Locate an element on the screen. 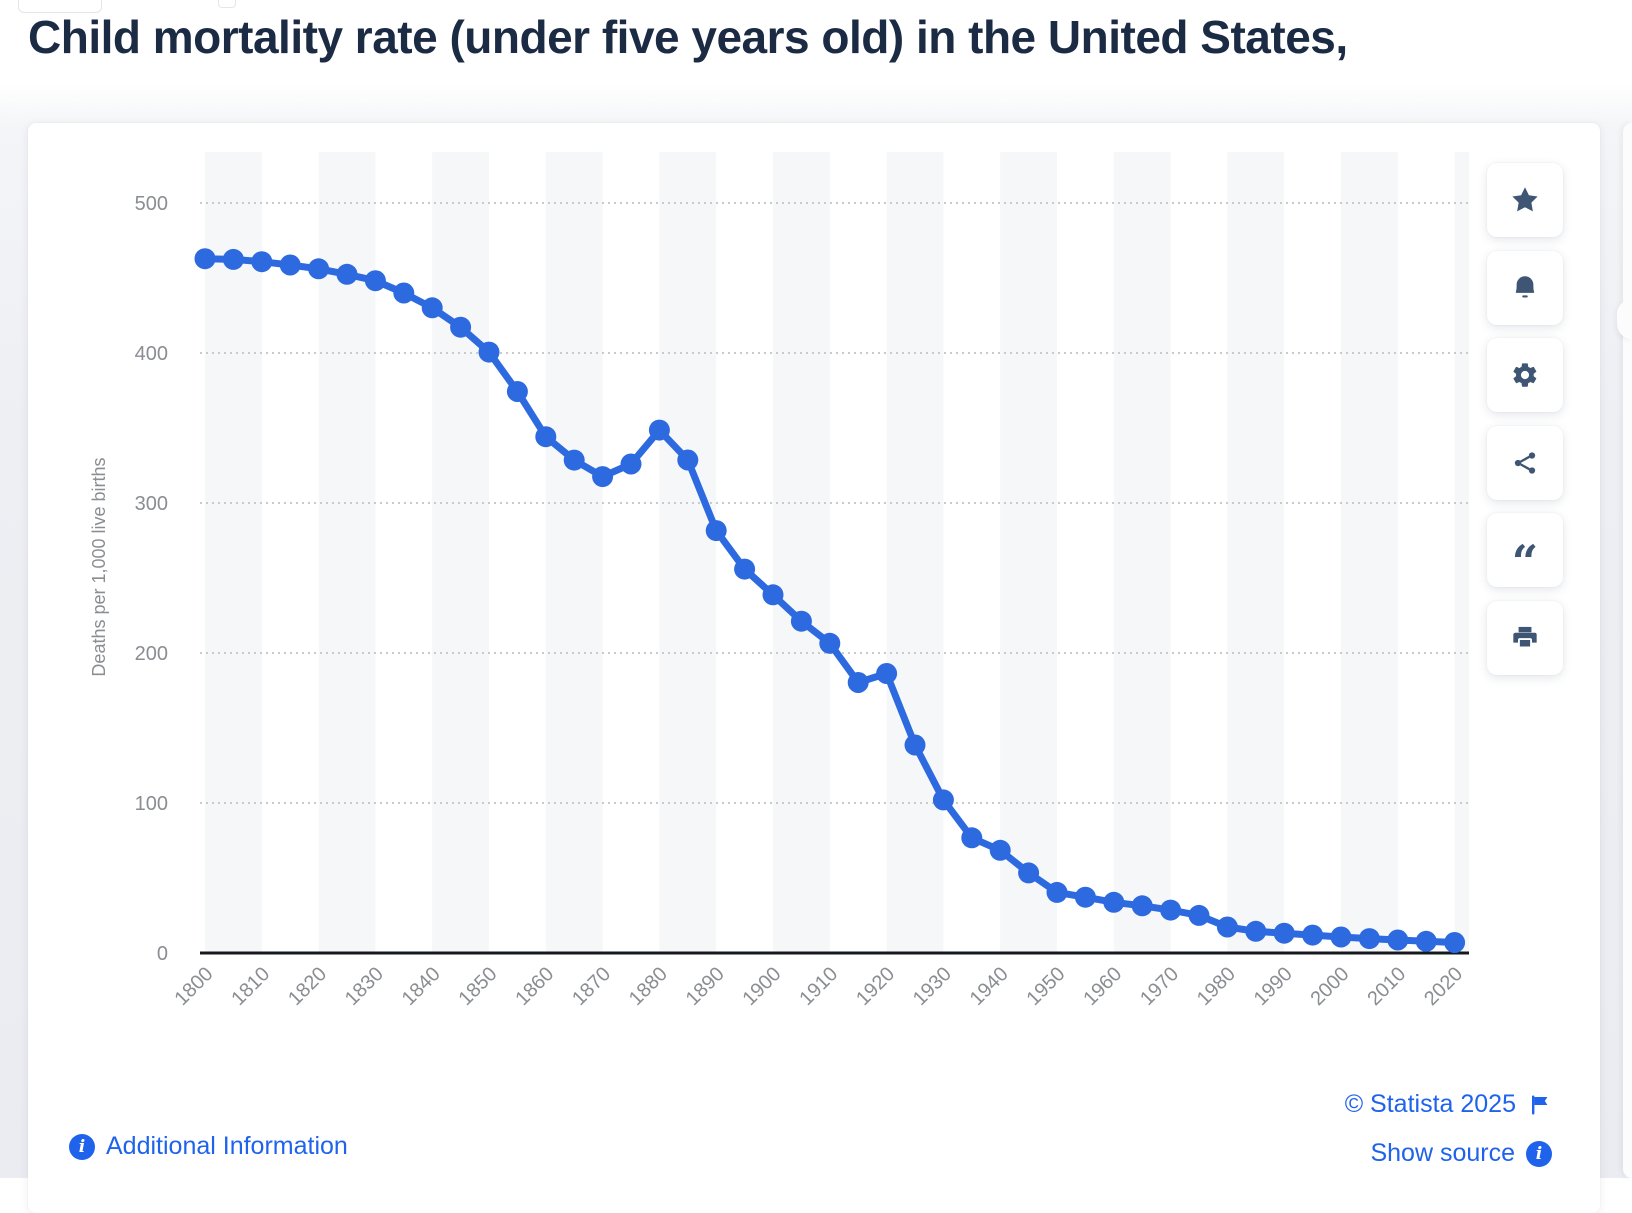 Image resolution: width=1632 pixels, height=1213 pixels. x-tick-label: 1960 is located at coordinates (1102, 986).